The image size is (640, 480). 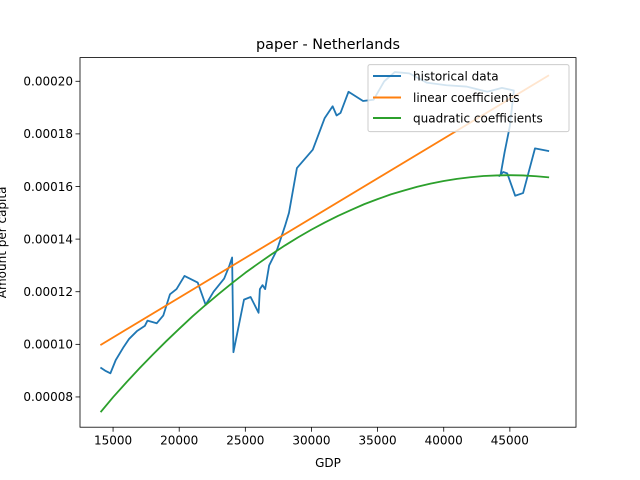 I want to click on x-tick-label: 20000, so click(x=179, y=441).